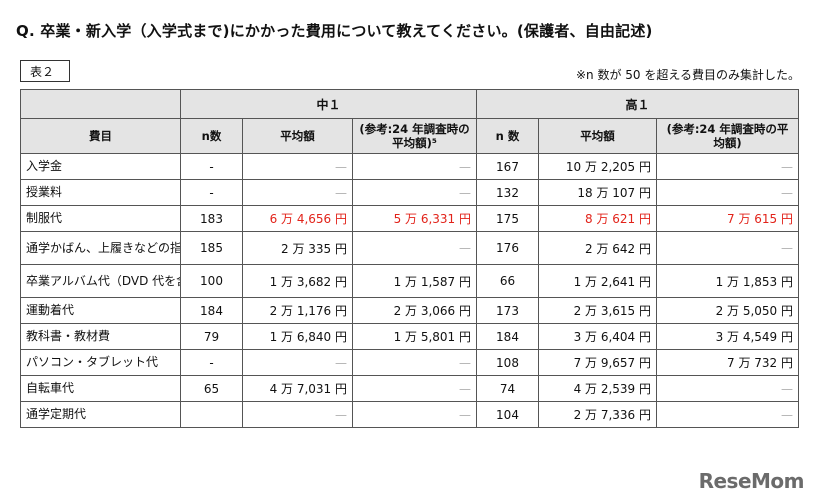  What do you see at coordinates (507, 414) in the screenshot?
I see `row-n-high: 104` at bounding box center [507, 414].